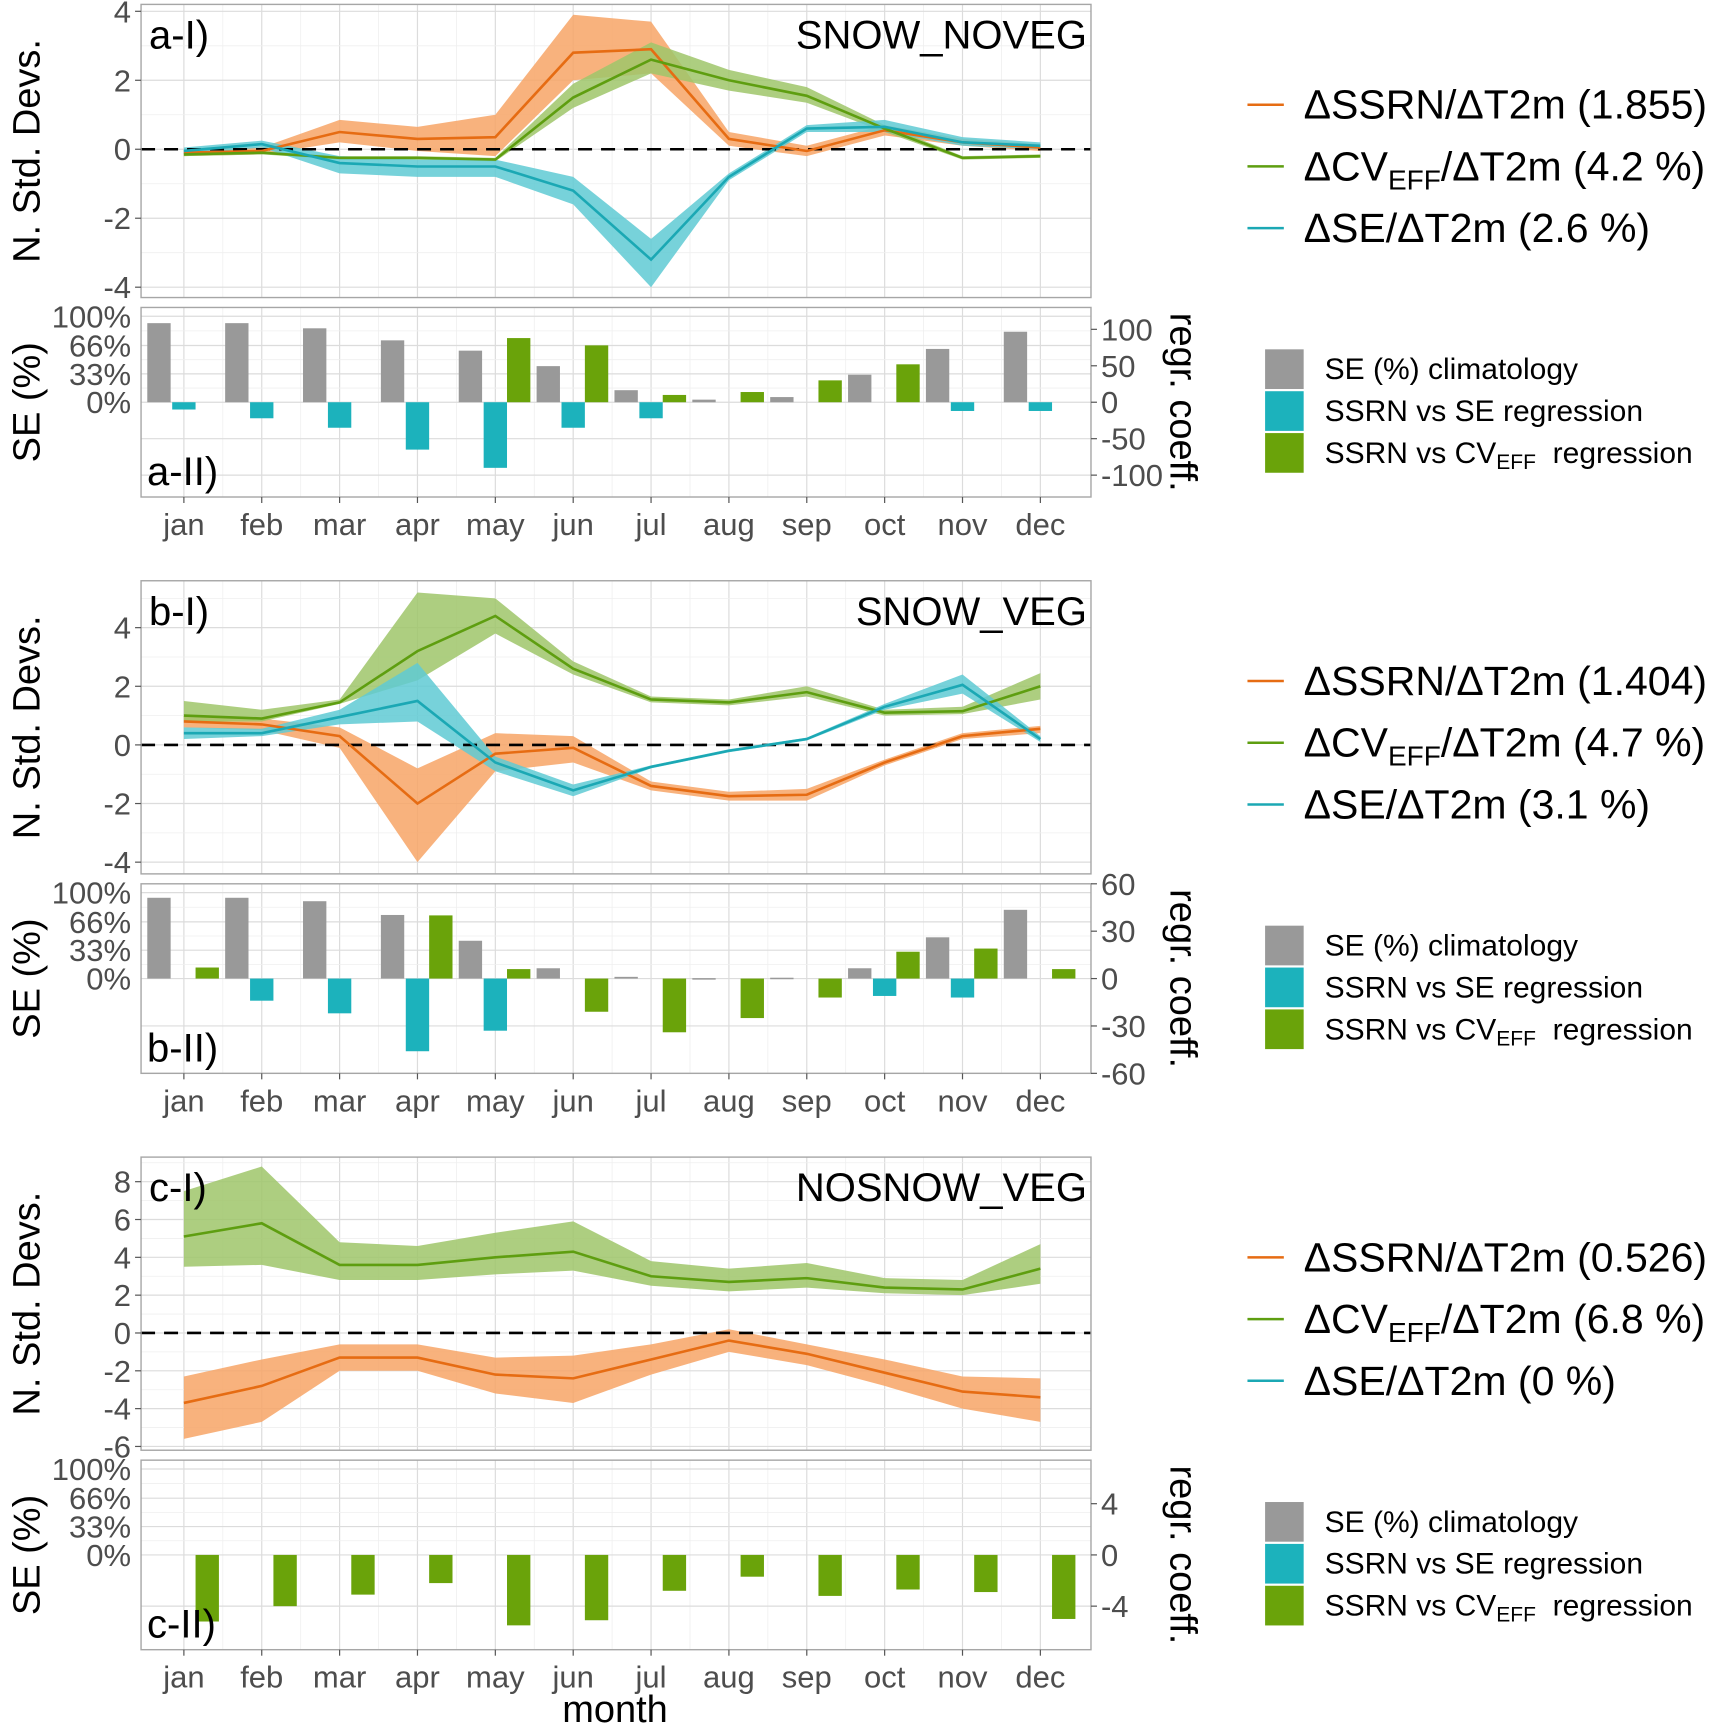 Image resolution: width=1725 pixels, height=1729 pixels. I want to click on green-legend-swatch, so click(1284, 453).